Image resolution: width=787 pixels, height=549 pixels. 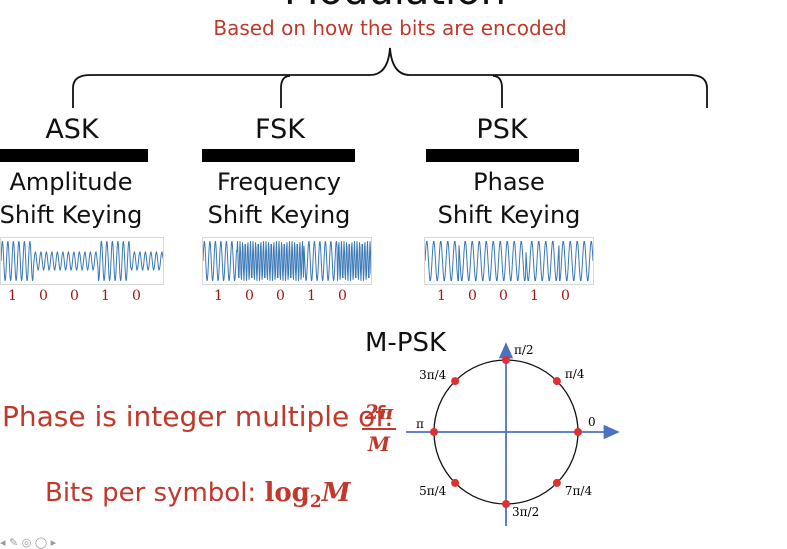 What do you see at coordinates (420, 424) in the screenshot?
I see `constellation-point-label: π` at bounding box center [420, 424].